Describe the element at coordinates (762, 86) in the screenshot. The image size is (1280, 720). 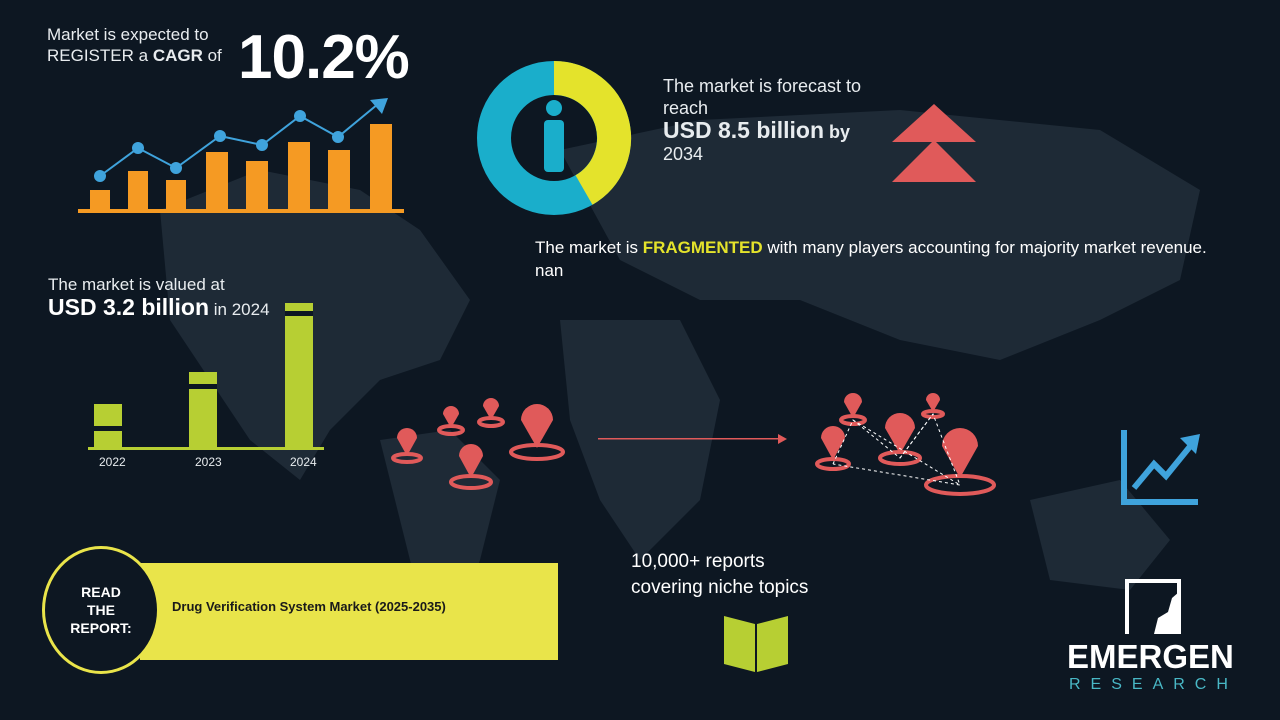
I see `forecast-line1: The market is forecast to` at that location.